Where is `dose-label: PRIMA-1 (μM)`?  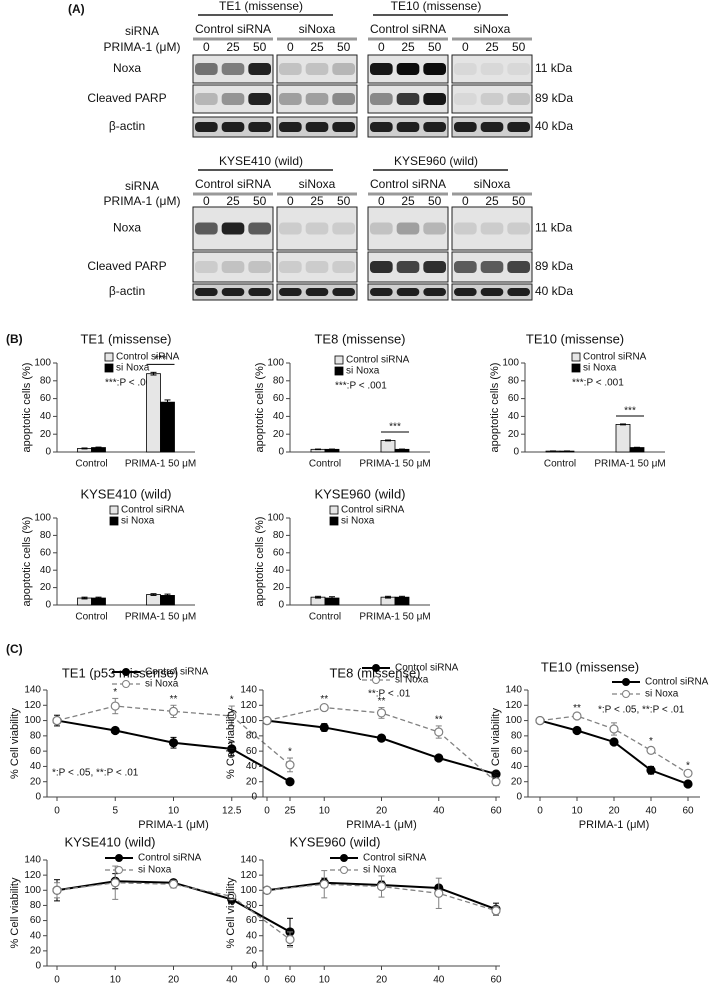 dose-label: PRIMA-1 (μM) is located at coordinates (142, 47).